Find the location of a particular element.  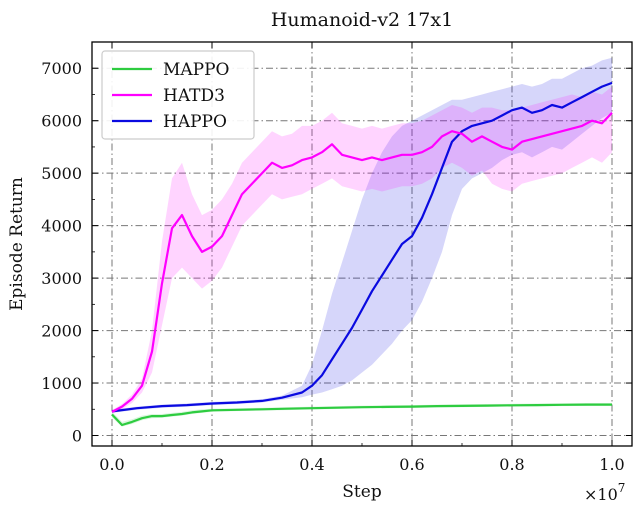

y-axis-label: Episode Return is located at coordinates (17, 244).